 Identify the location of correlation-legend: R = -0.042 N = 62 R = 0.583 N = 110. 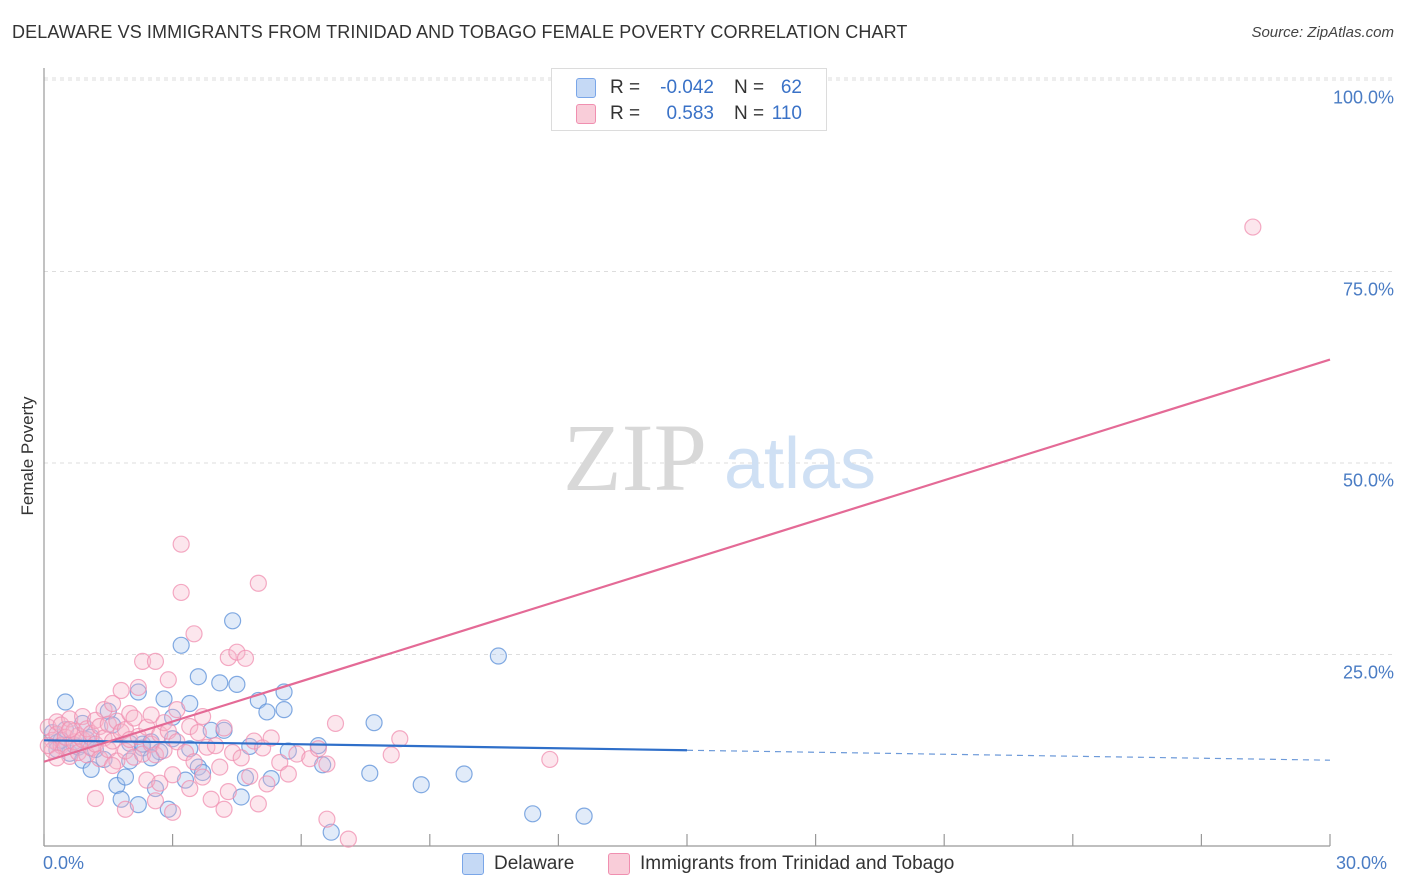
(689, 99).